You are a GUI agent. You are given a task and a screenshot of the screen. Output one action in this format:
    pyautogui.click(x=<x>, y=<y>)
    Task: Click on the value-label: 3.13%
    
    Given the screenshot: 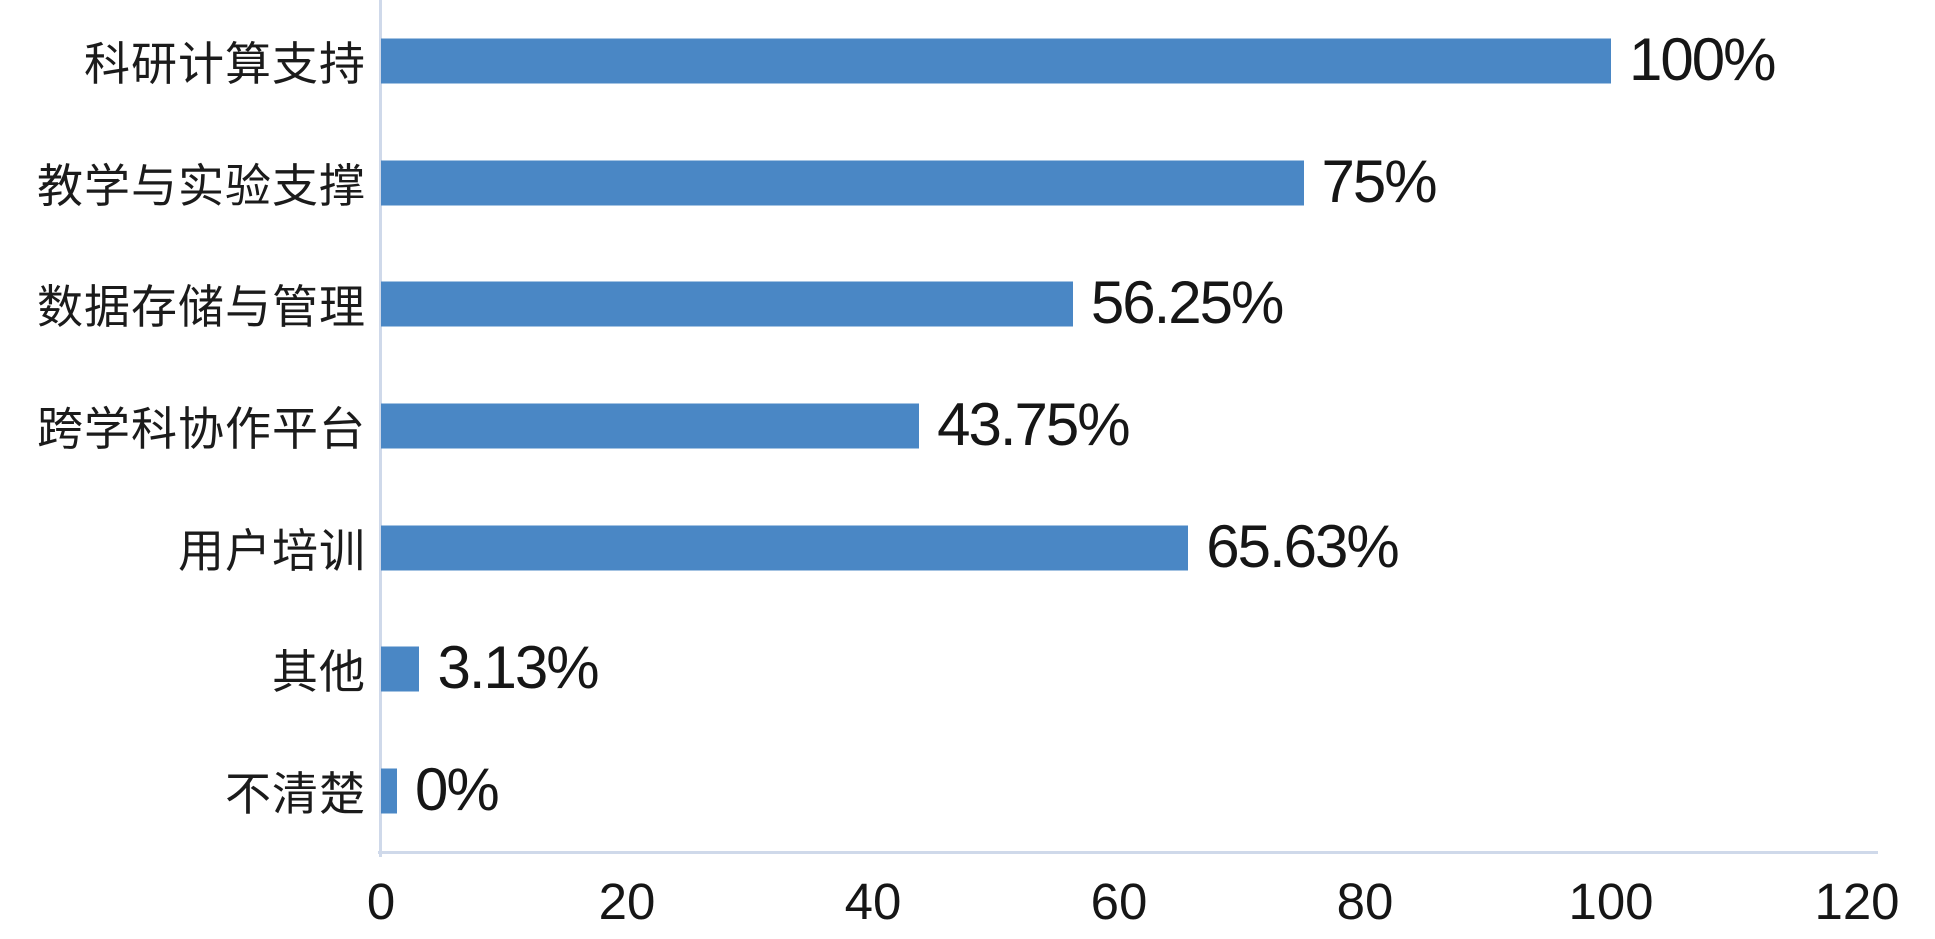 What is the action you would take?
    pyautogui.click(x=518, y=668)
    